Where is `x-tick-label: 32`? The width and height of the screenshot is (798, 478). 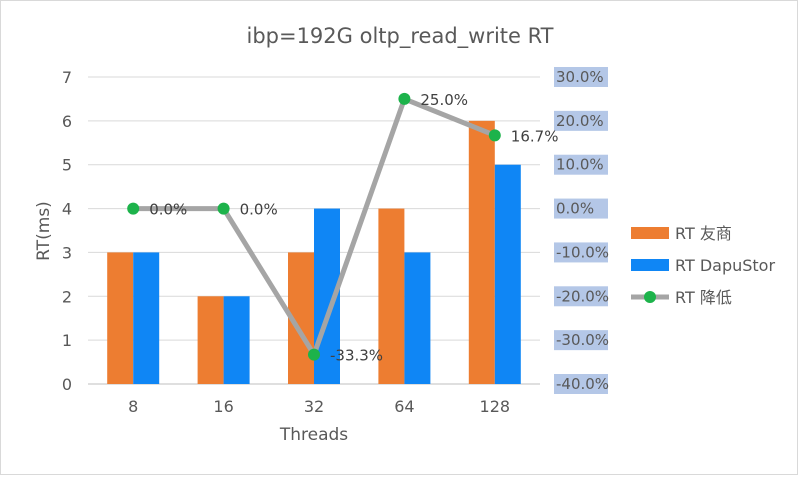 x-tick-label: 32 is located at coordinates (314, 406).